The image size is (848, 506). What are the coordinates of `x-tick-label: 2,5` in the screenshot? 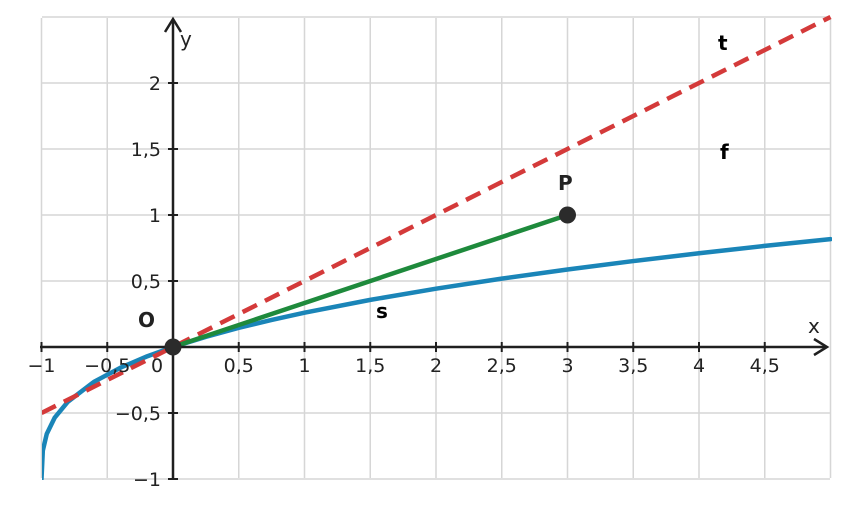 It's located at (502, 366).